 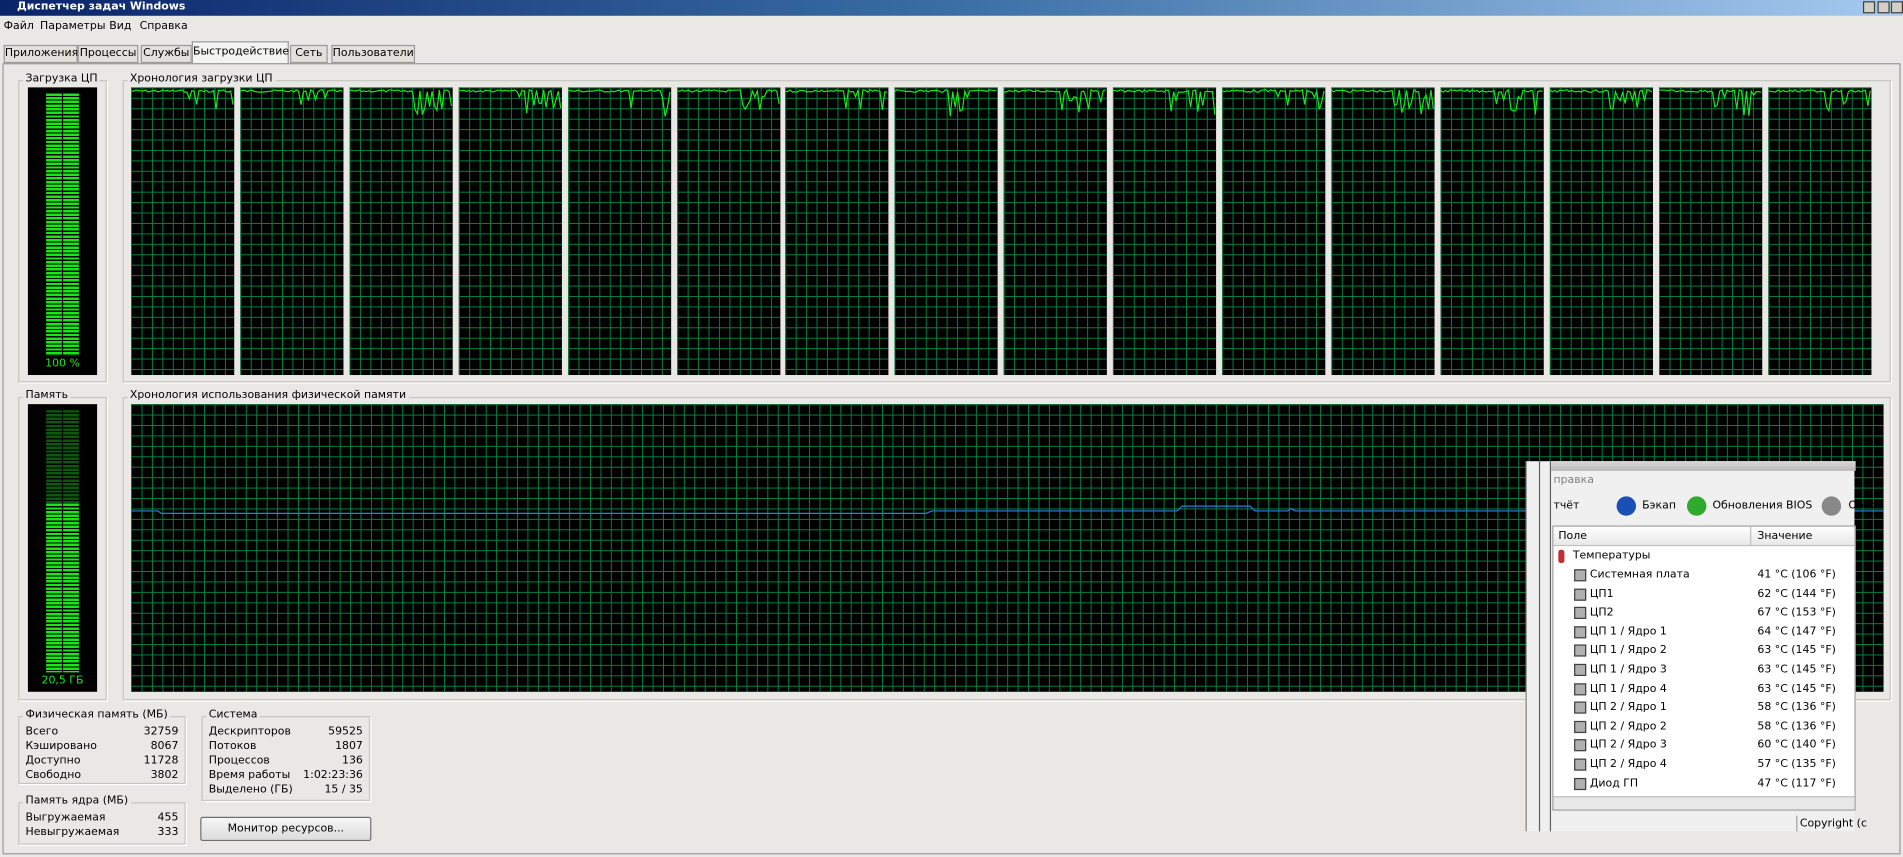 I want to click on status-divider, so click(x=1797, y=823).